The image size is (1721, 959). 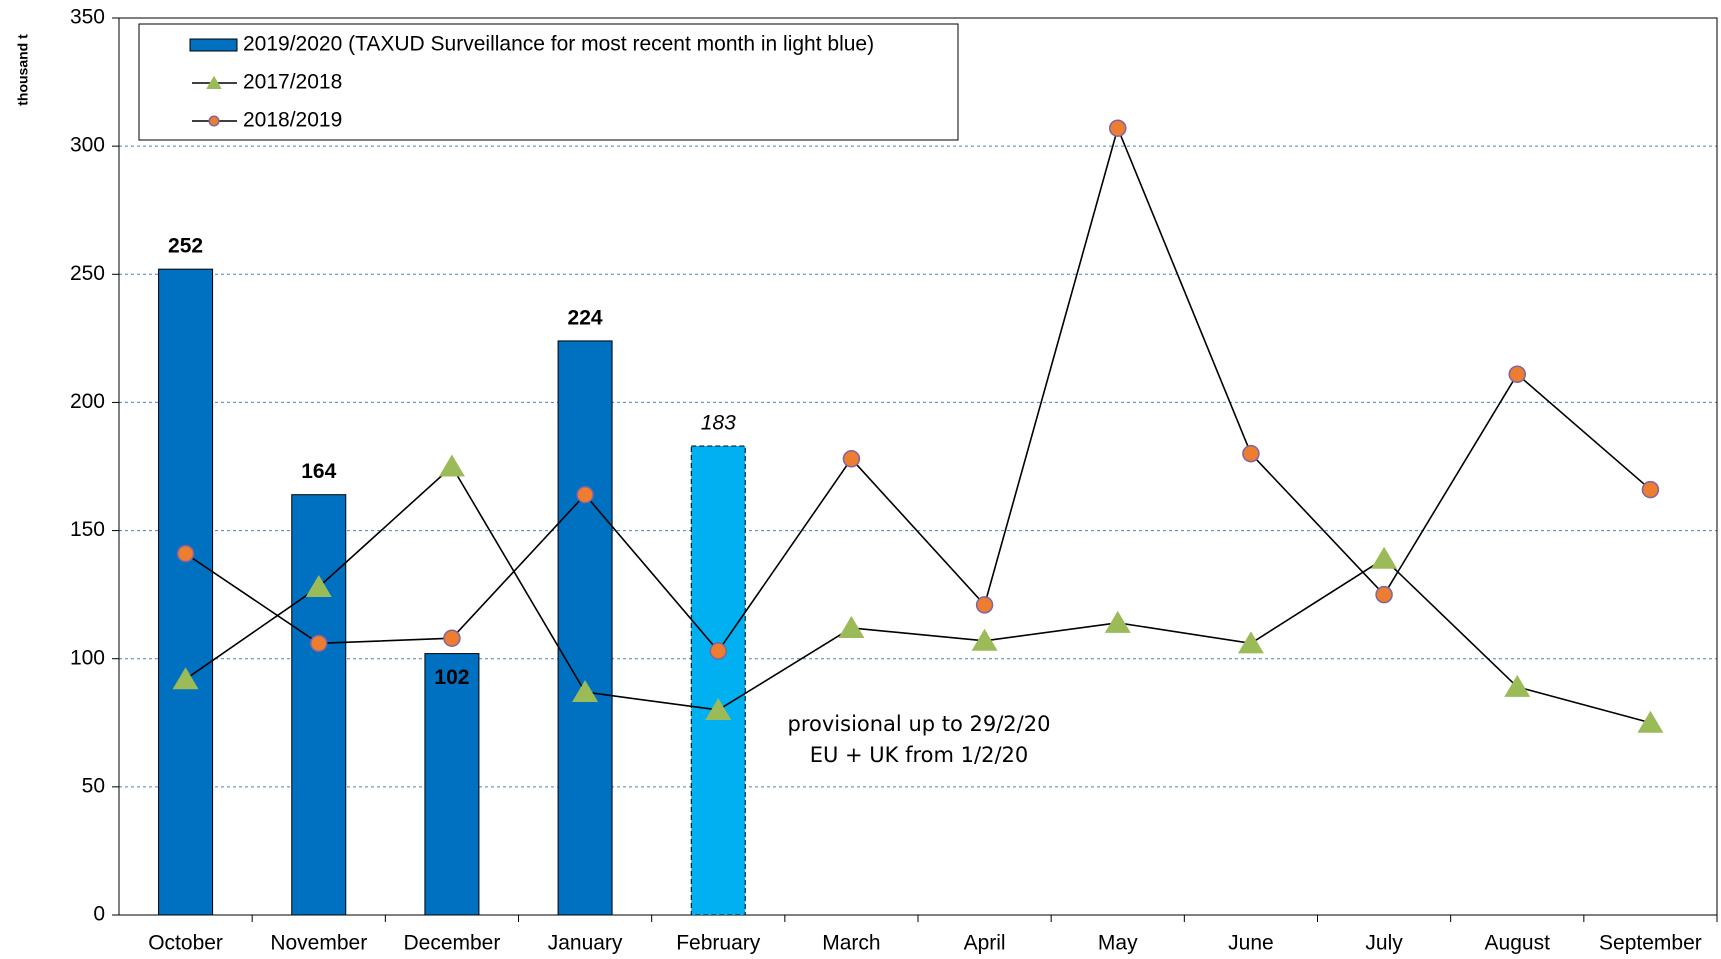 I want to click on y-tick-label: 100, so click(x=87, y=657).